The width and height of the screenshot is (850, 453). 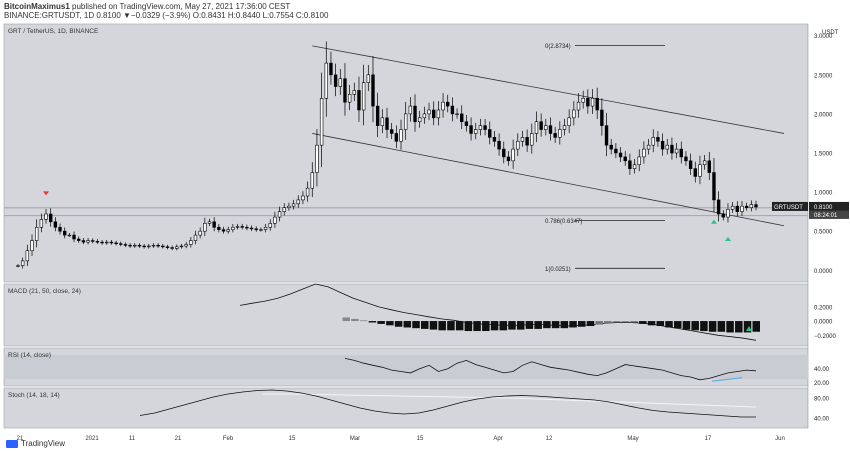 I want to click on red-top-marker, so click(x=46, y=193).